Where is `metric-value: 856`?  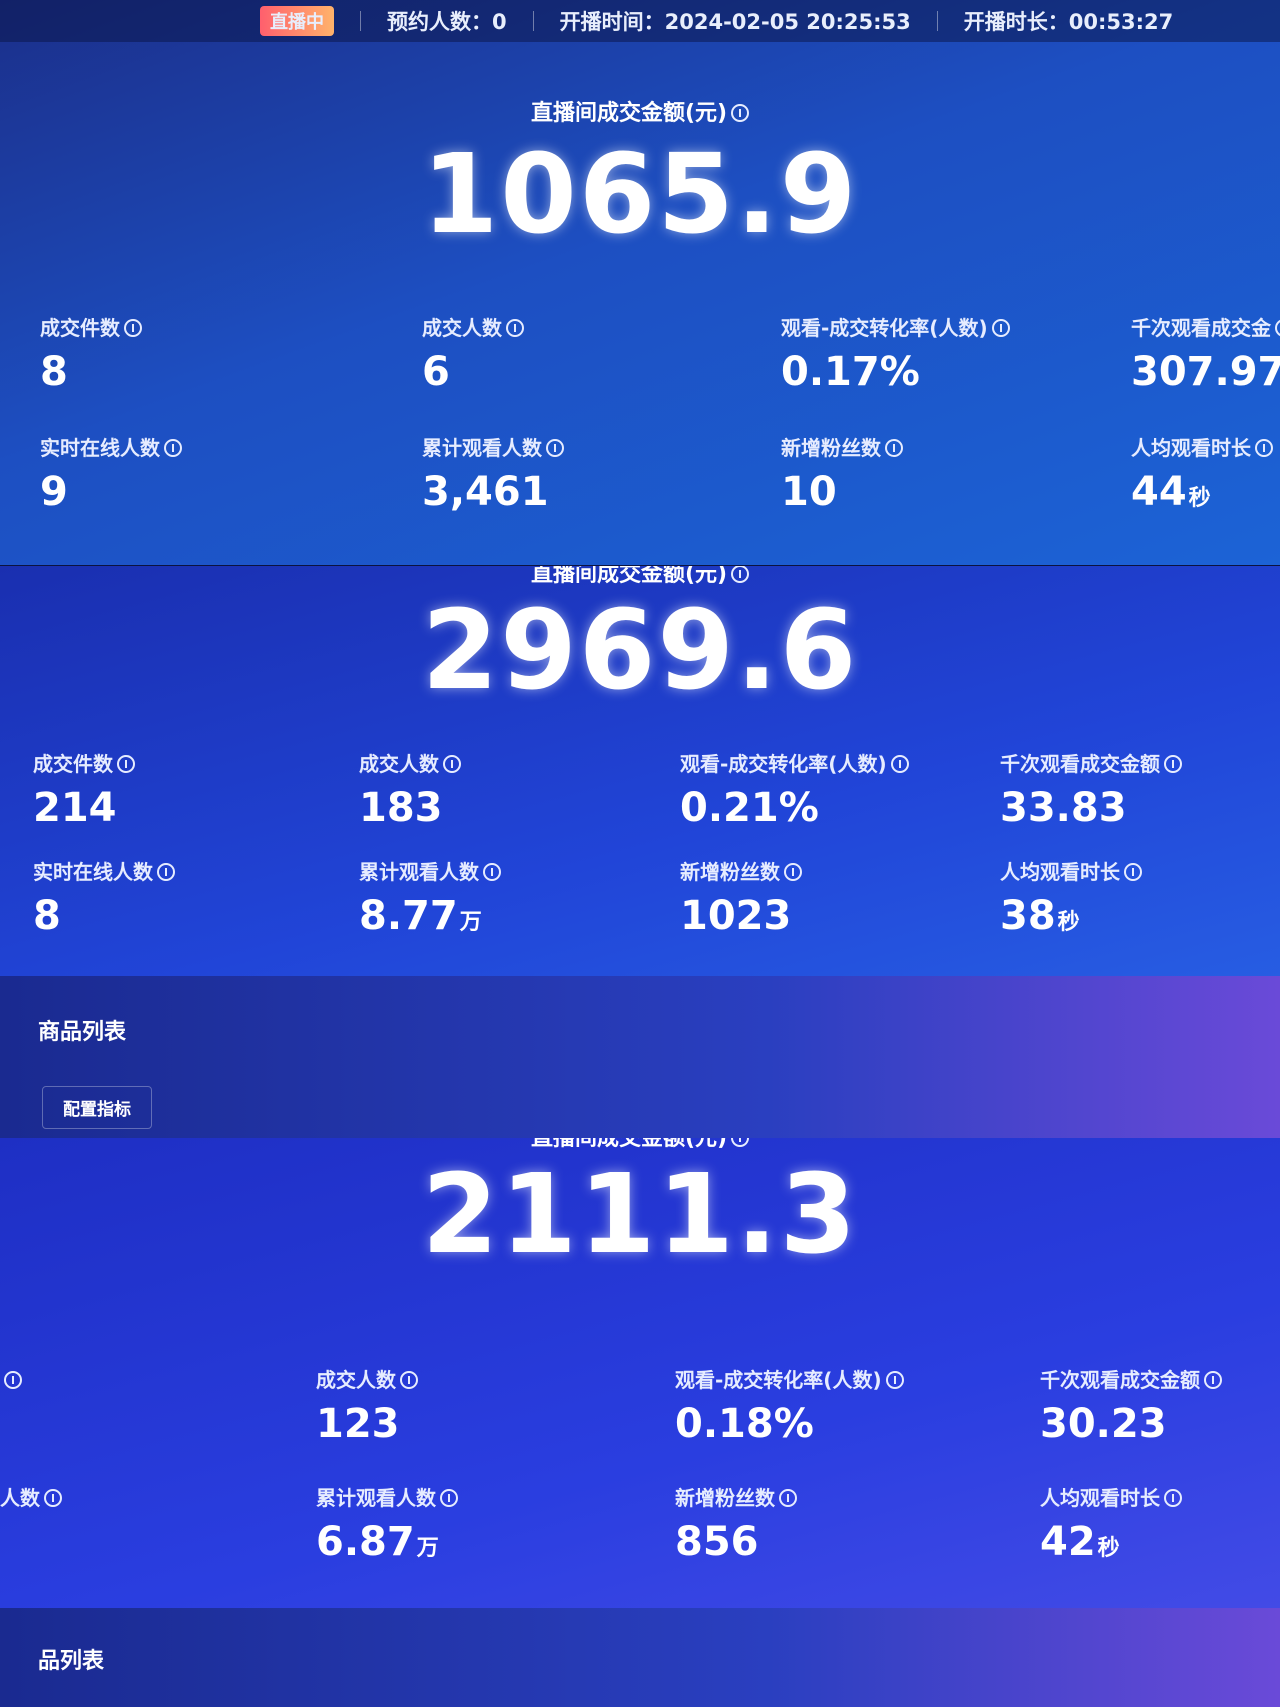 metric-value: 856 is located at coordinates (736, 1542).